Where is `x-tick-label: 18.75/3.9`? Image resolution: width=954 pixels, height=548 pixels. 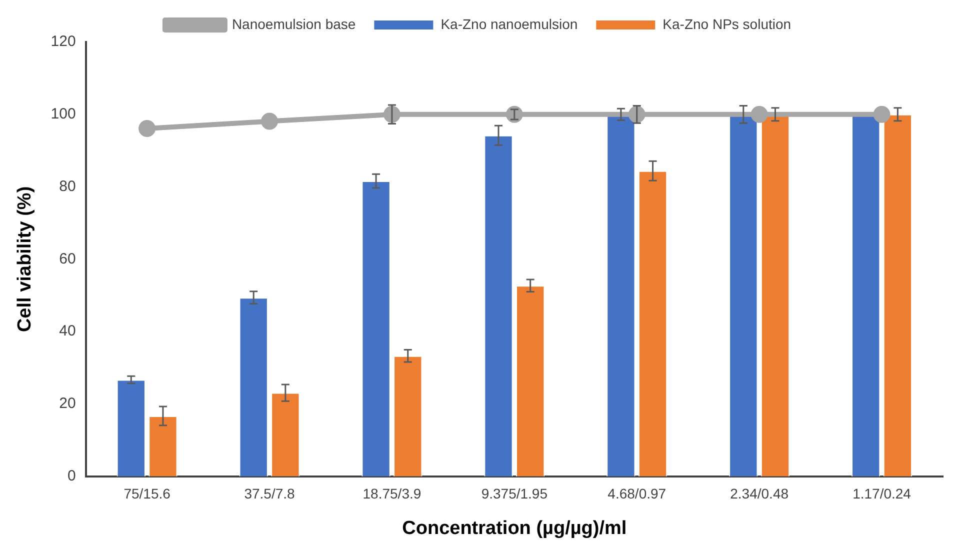 x-tick-label: 18.75/3.9 is located at coordinates (392, 494).